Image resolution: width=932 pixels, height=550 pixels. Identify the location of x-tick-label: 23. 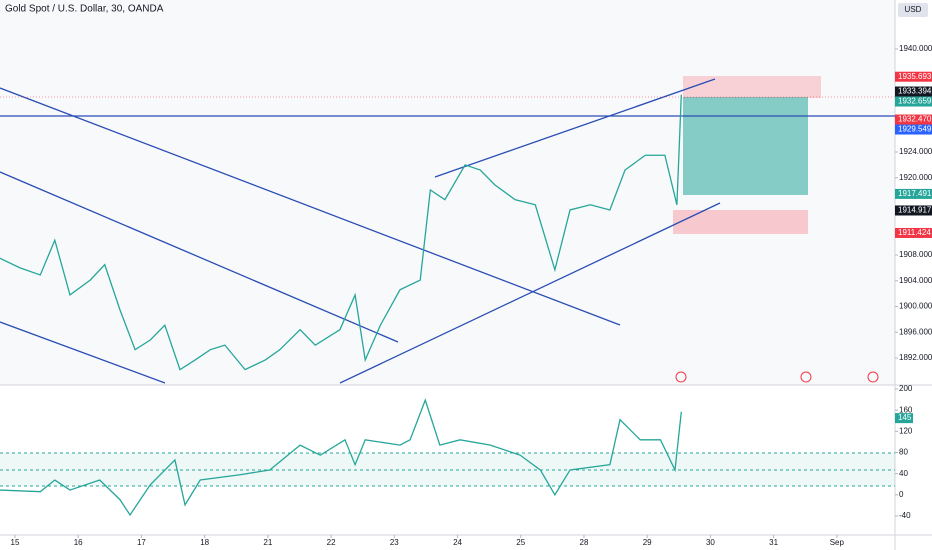
(394, 542).